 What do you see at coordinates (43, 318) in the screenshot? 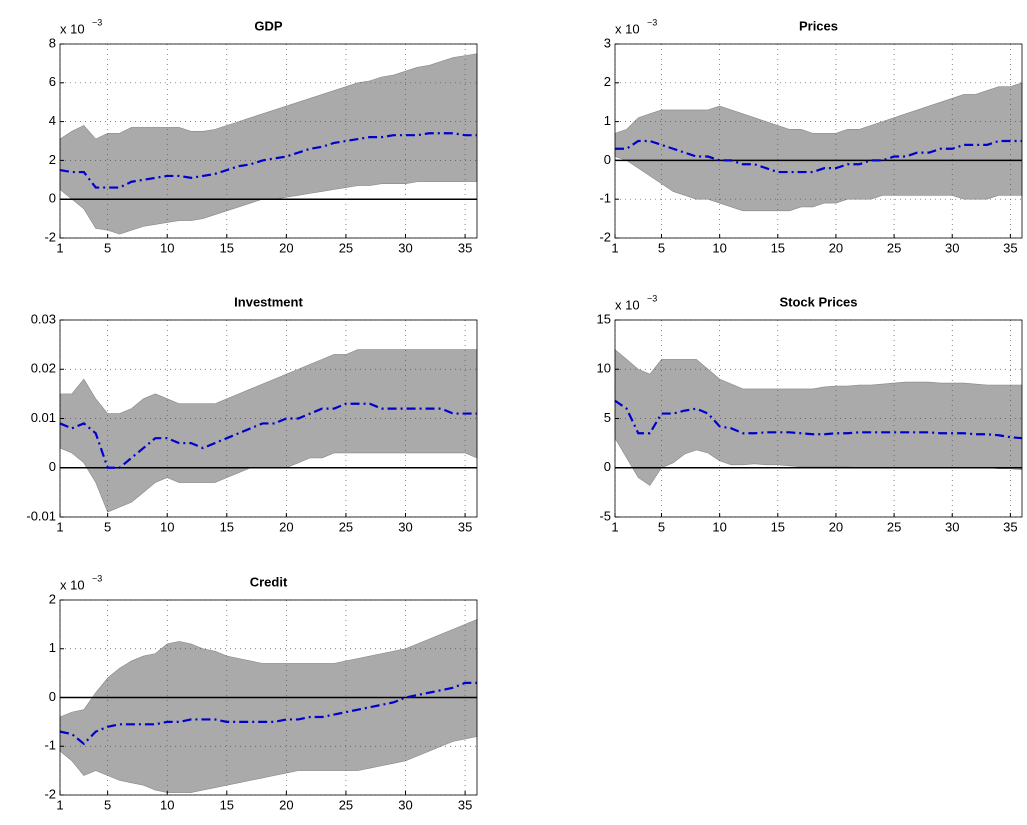
I see `y-tick-label: 0.03` at bounding box center [43, 318].